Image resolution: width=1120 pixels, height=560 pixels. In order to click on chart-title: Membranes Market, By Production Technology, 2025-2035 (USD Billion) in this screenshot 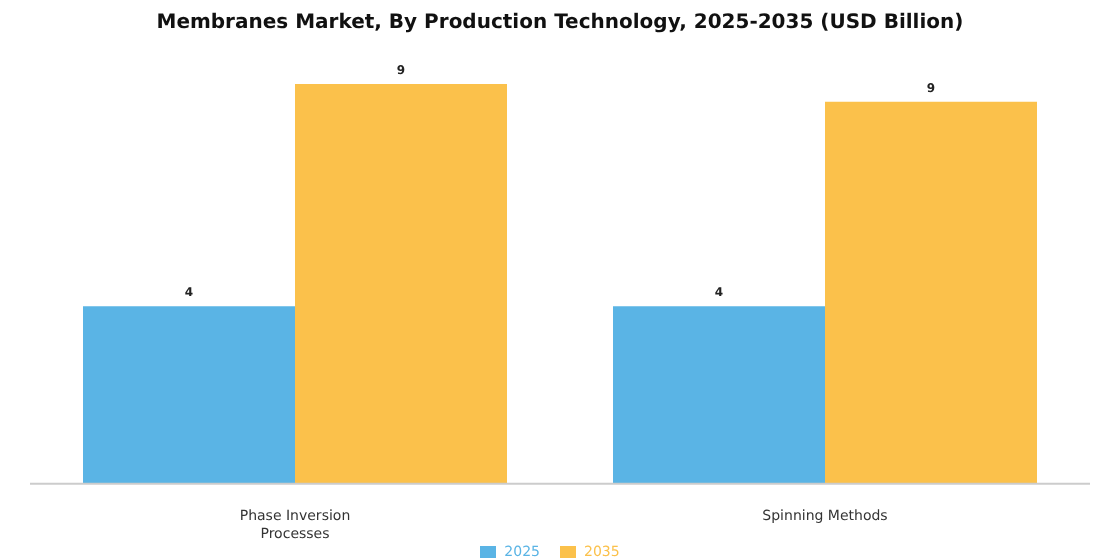, I will do `click(560, 24)`.